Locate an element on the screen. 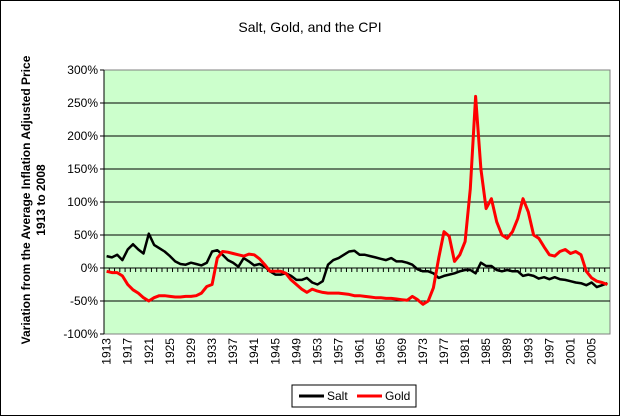  x-tick-label: 1961 is located at coordinates (360, 351).